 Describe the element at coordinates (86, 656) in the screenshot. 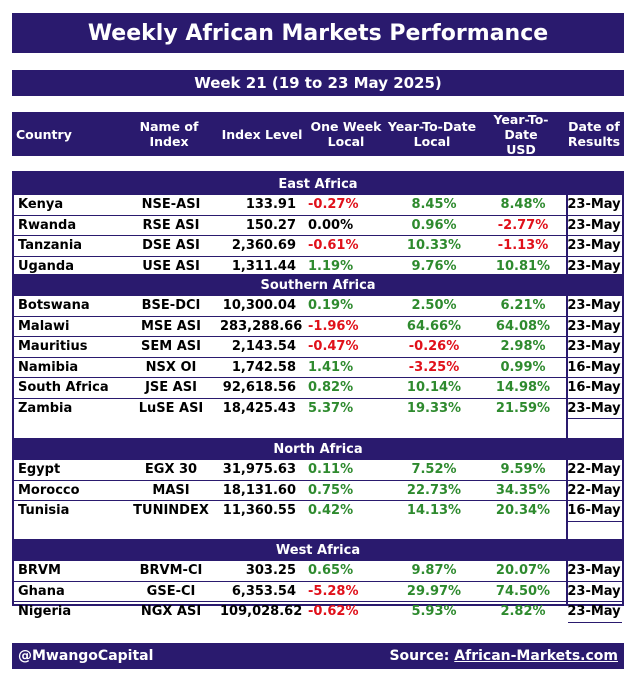

I see `footer-handle: @MwangoCapital` at that location.